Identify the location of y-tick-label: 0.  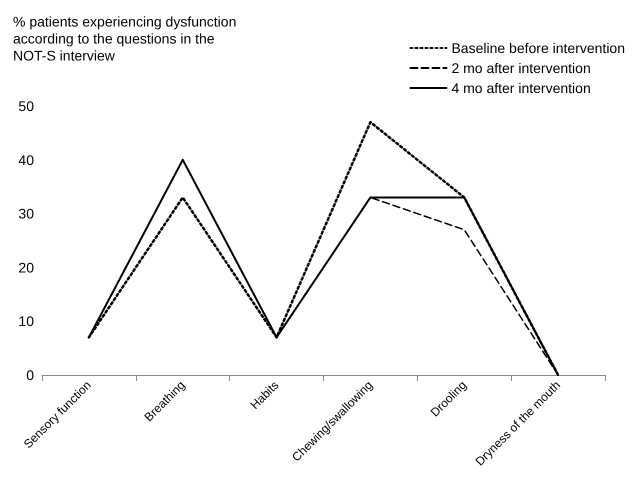
(30, 375).